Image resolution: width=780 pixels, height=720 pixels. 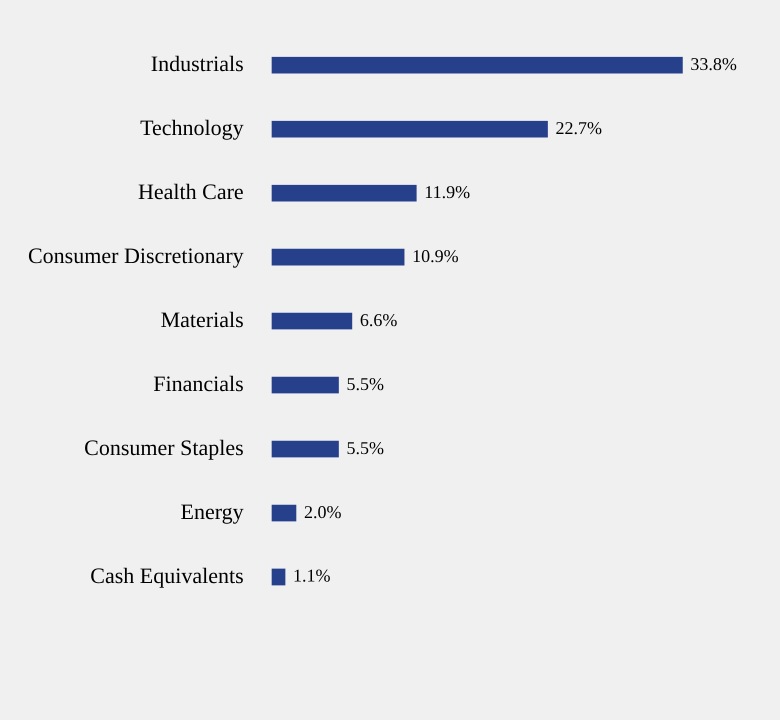 What do you see at coordinates (191, 191) in the screenshot?
I see `y-tick-label: Health Care` at bounding box center [191, 191].